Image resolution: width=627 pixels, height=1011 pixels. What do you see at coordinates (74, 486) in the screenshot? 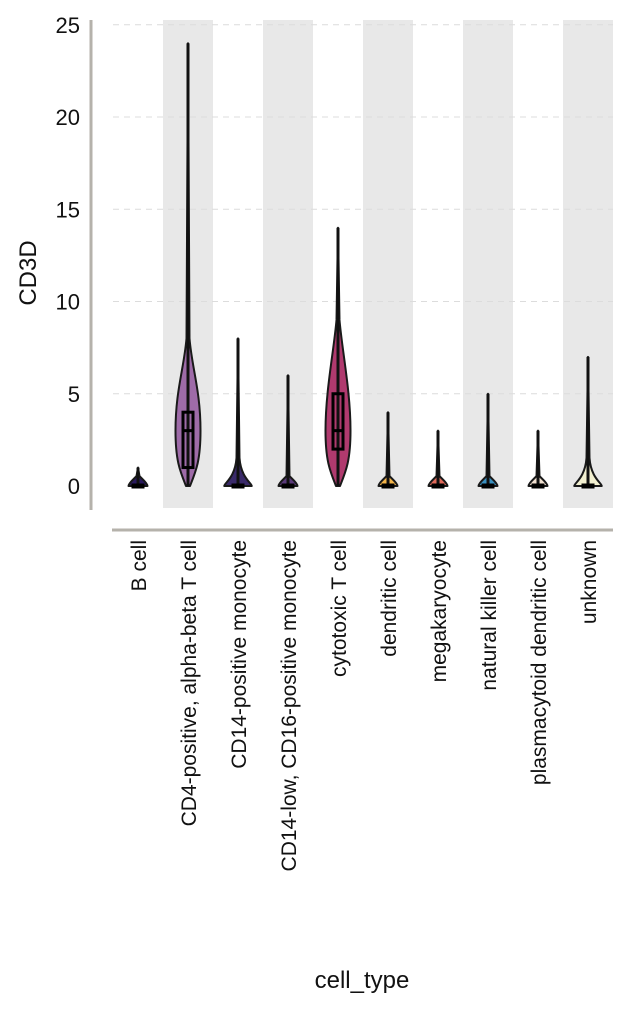
I see `y-tick-label: 0` at bounding box center [74, 486].